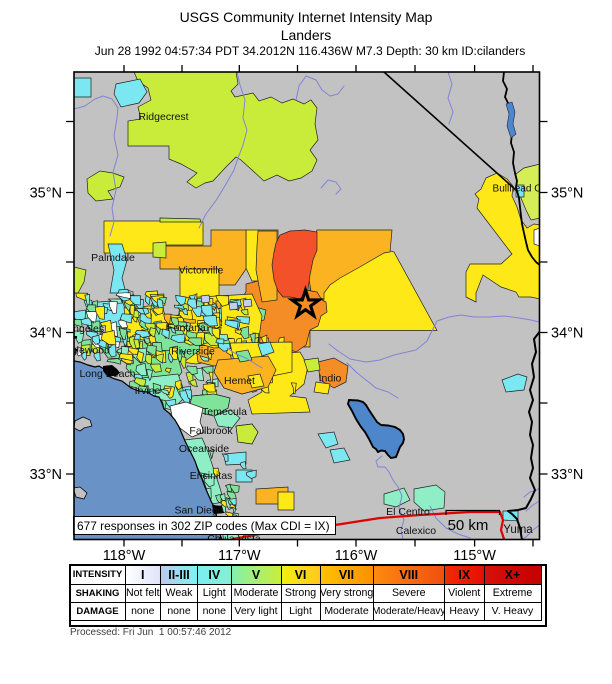 This screenshot has height=684, width=612. What do you see at coordinates (517, 189) in the screenshot?
I see `svg-text: Bullhead C` at bounding box center [517, 189].